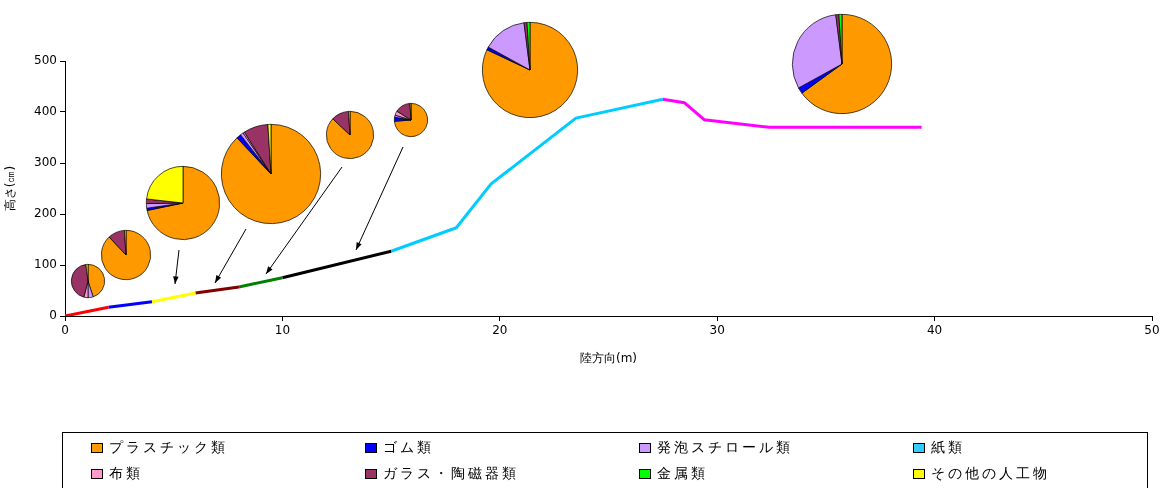 The height and width of the screenshot is (488, 1164). Describe the element at coordinates (65, 330) in the screenshot. I see `x-tick-label: 0` at that location.